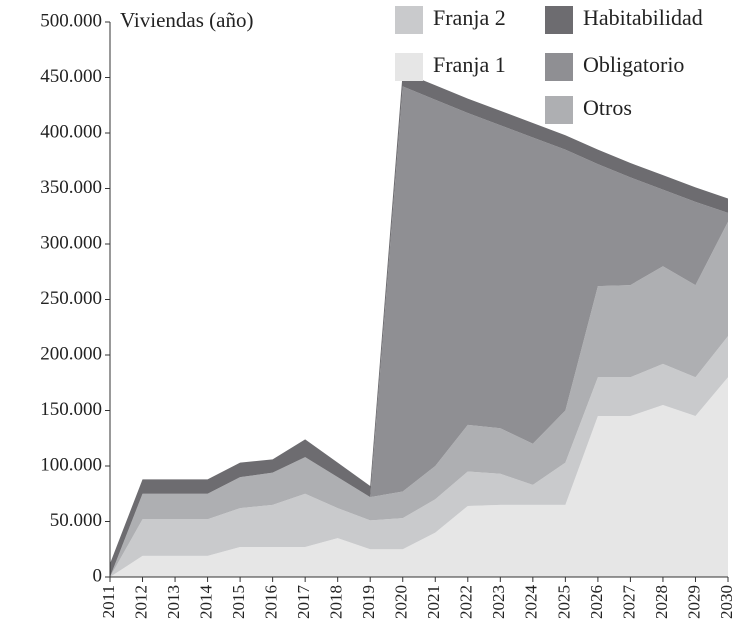 This screenshot has height=641, width=738. I want to click on x-tick-label: 2021, so click(433, 602).